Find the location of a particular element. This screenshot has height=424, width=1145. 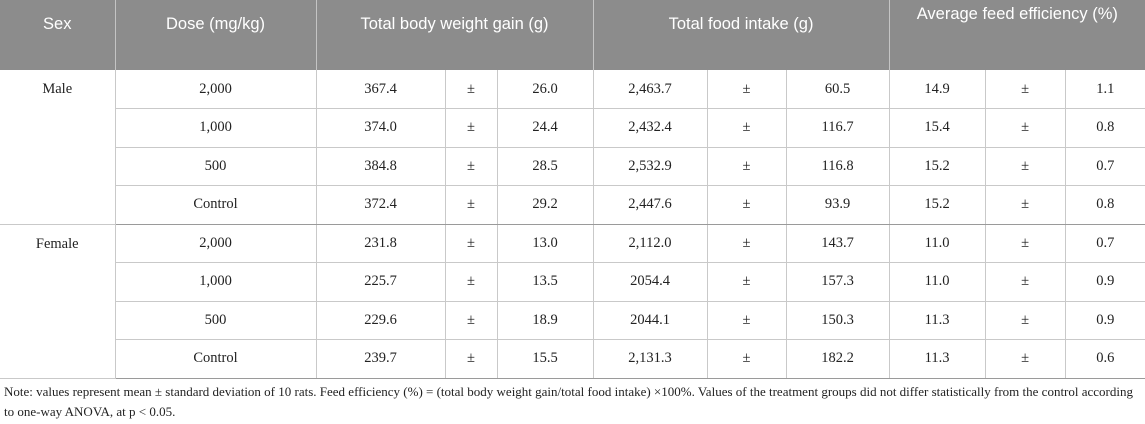

food-intake-mean-cell: 2,432.4 is located at coordinates (650, 128).